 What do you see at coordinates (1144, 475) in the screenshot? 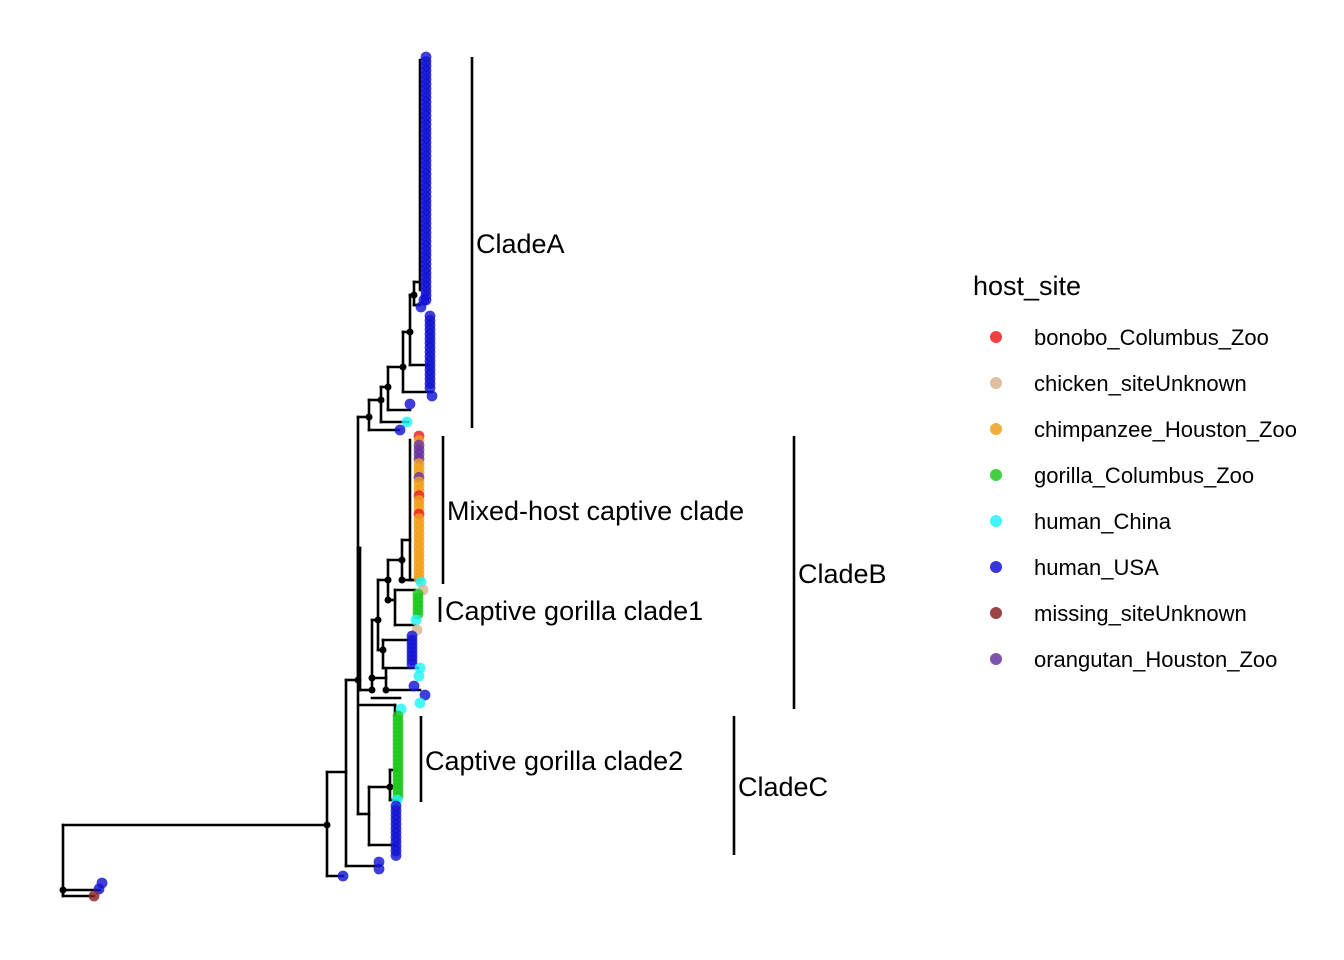
I see `legend-label-3: gorilla_Columbus_Zoo` at bounding box center [1144, 475].